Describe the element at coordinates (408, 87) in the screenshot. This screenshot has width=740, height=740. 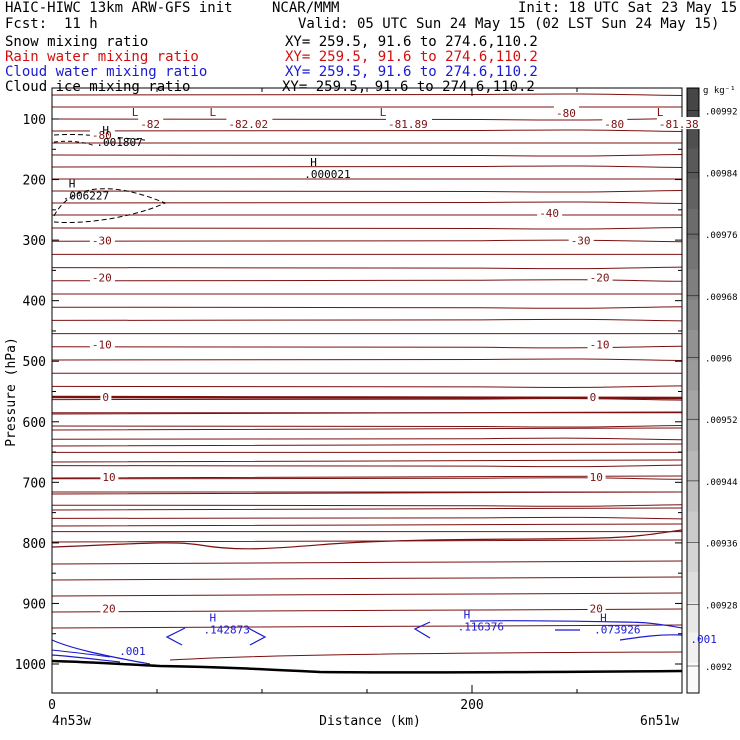
I see `field-cloudice-xy: XY= 259.5, 91.6 to 274.6,110.2` at that location.